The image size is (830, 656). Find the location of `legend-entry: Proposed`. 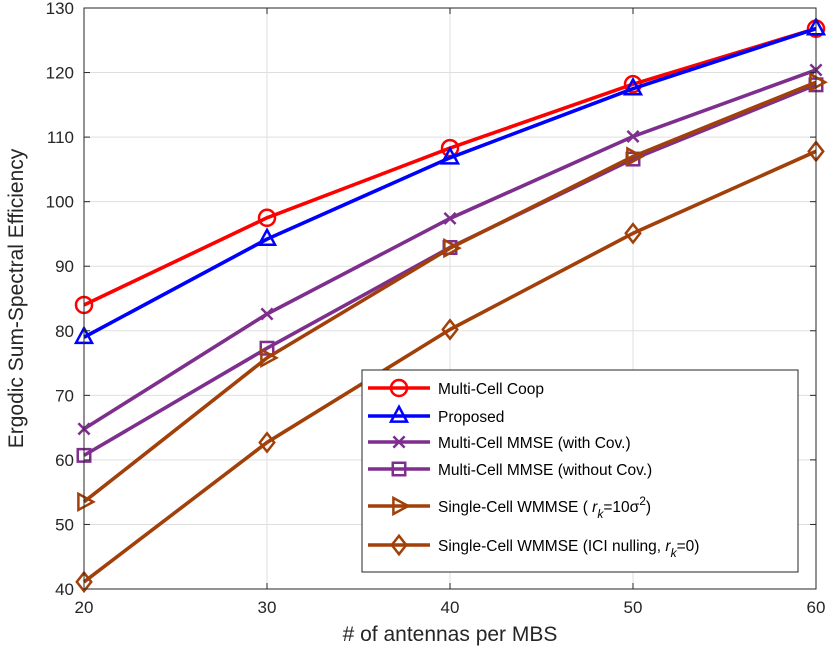

legend-entry: Proposed is located at coordinates (436, 415).